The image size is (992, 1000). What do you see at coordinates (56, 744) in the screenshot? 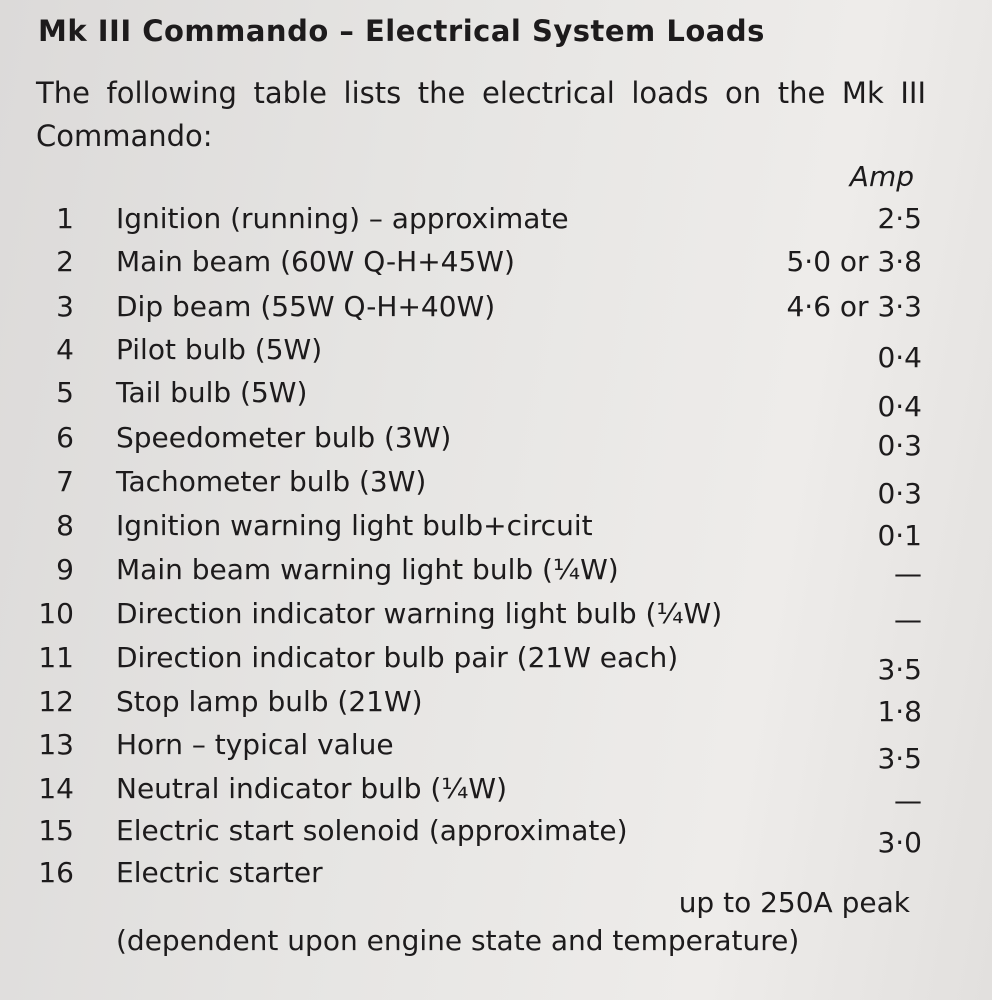
I see `row-number: 13` at bounding box center [56, 744].